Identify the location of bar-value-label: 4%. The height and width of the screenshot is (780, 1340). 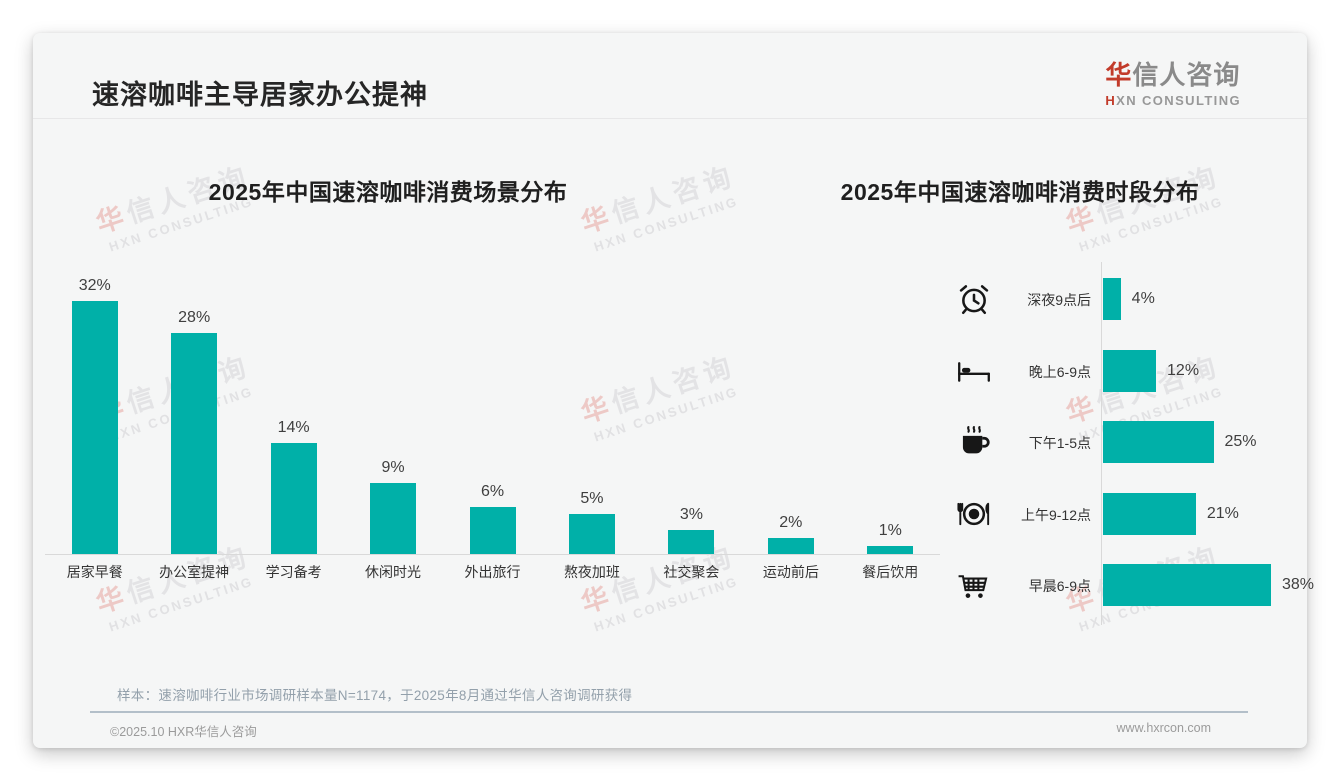
(1143, 298).